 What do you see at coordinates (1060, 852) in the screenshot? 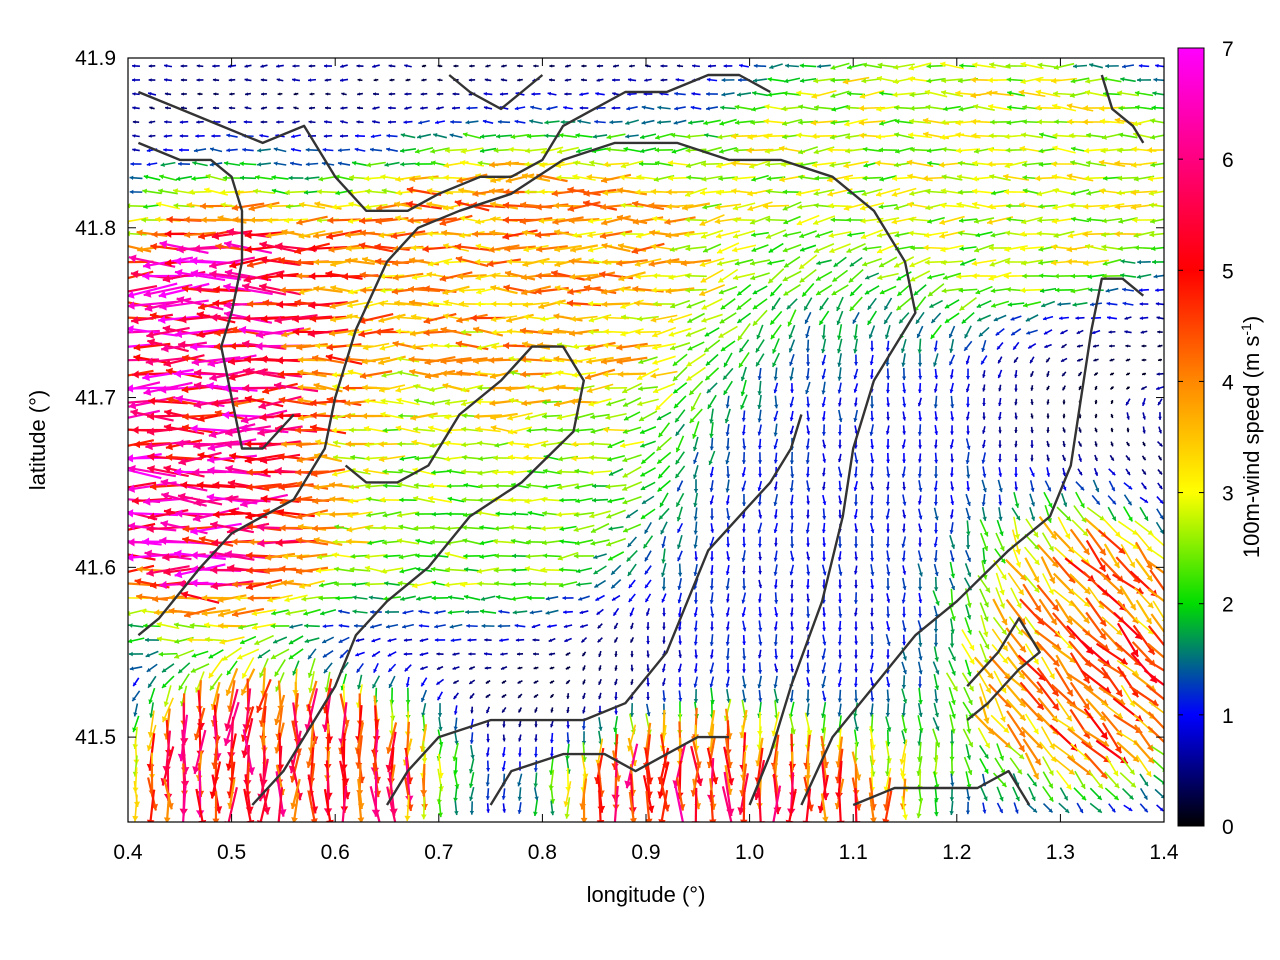
I see `x-tick-label: 1.3` at bounding box center [1060, 852].